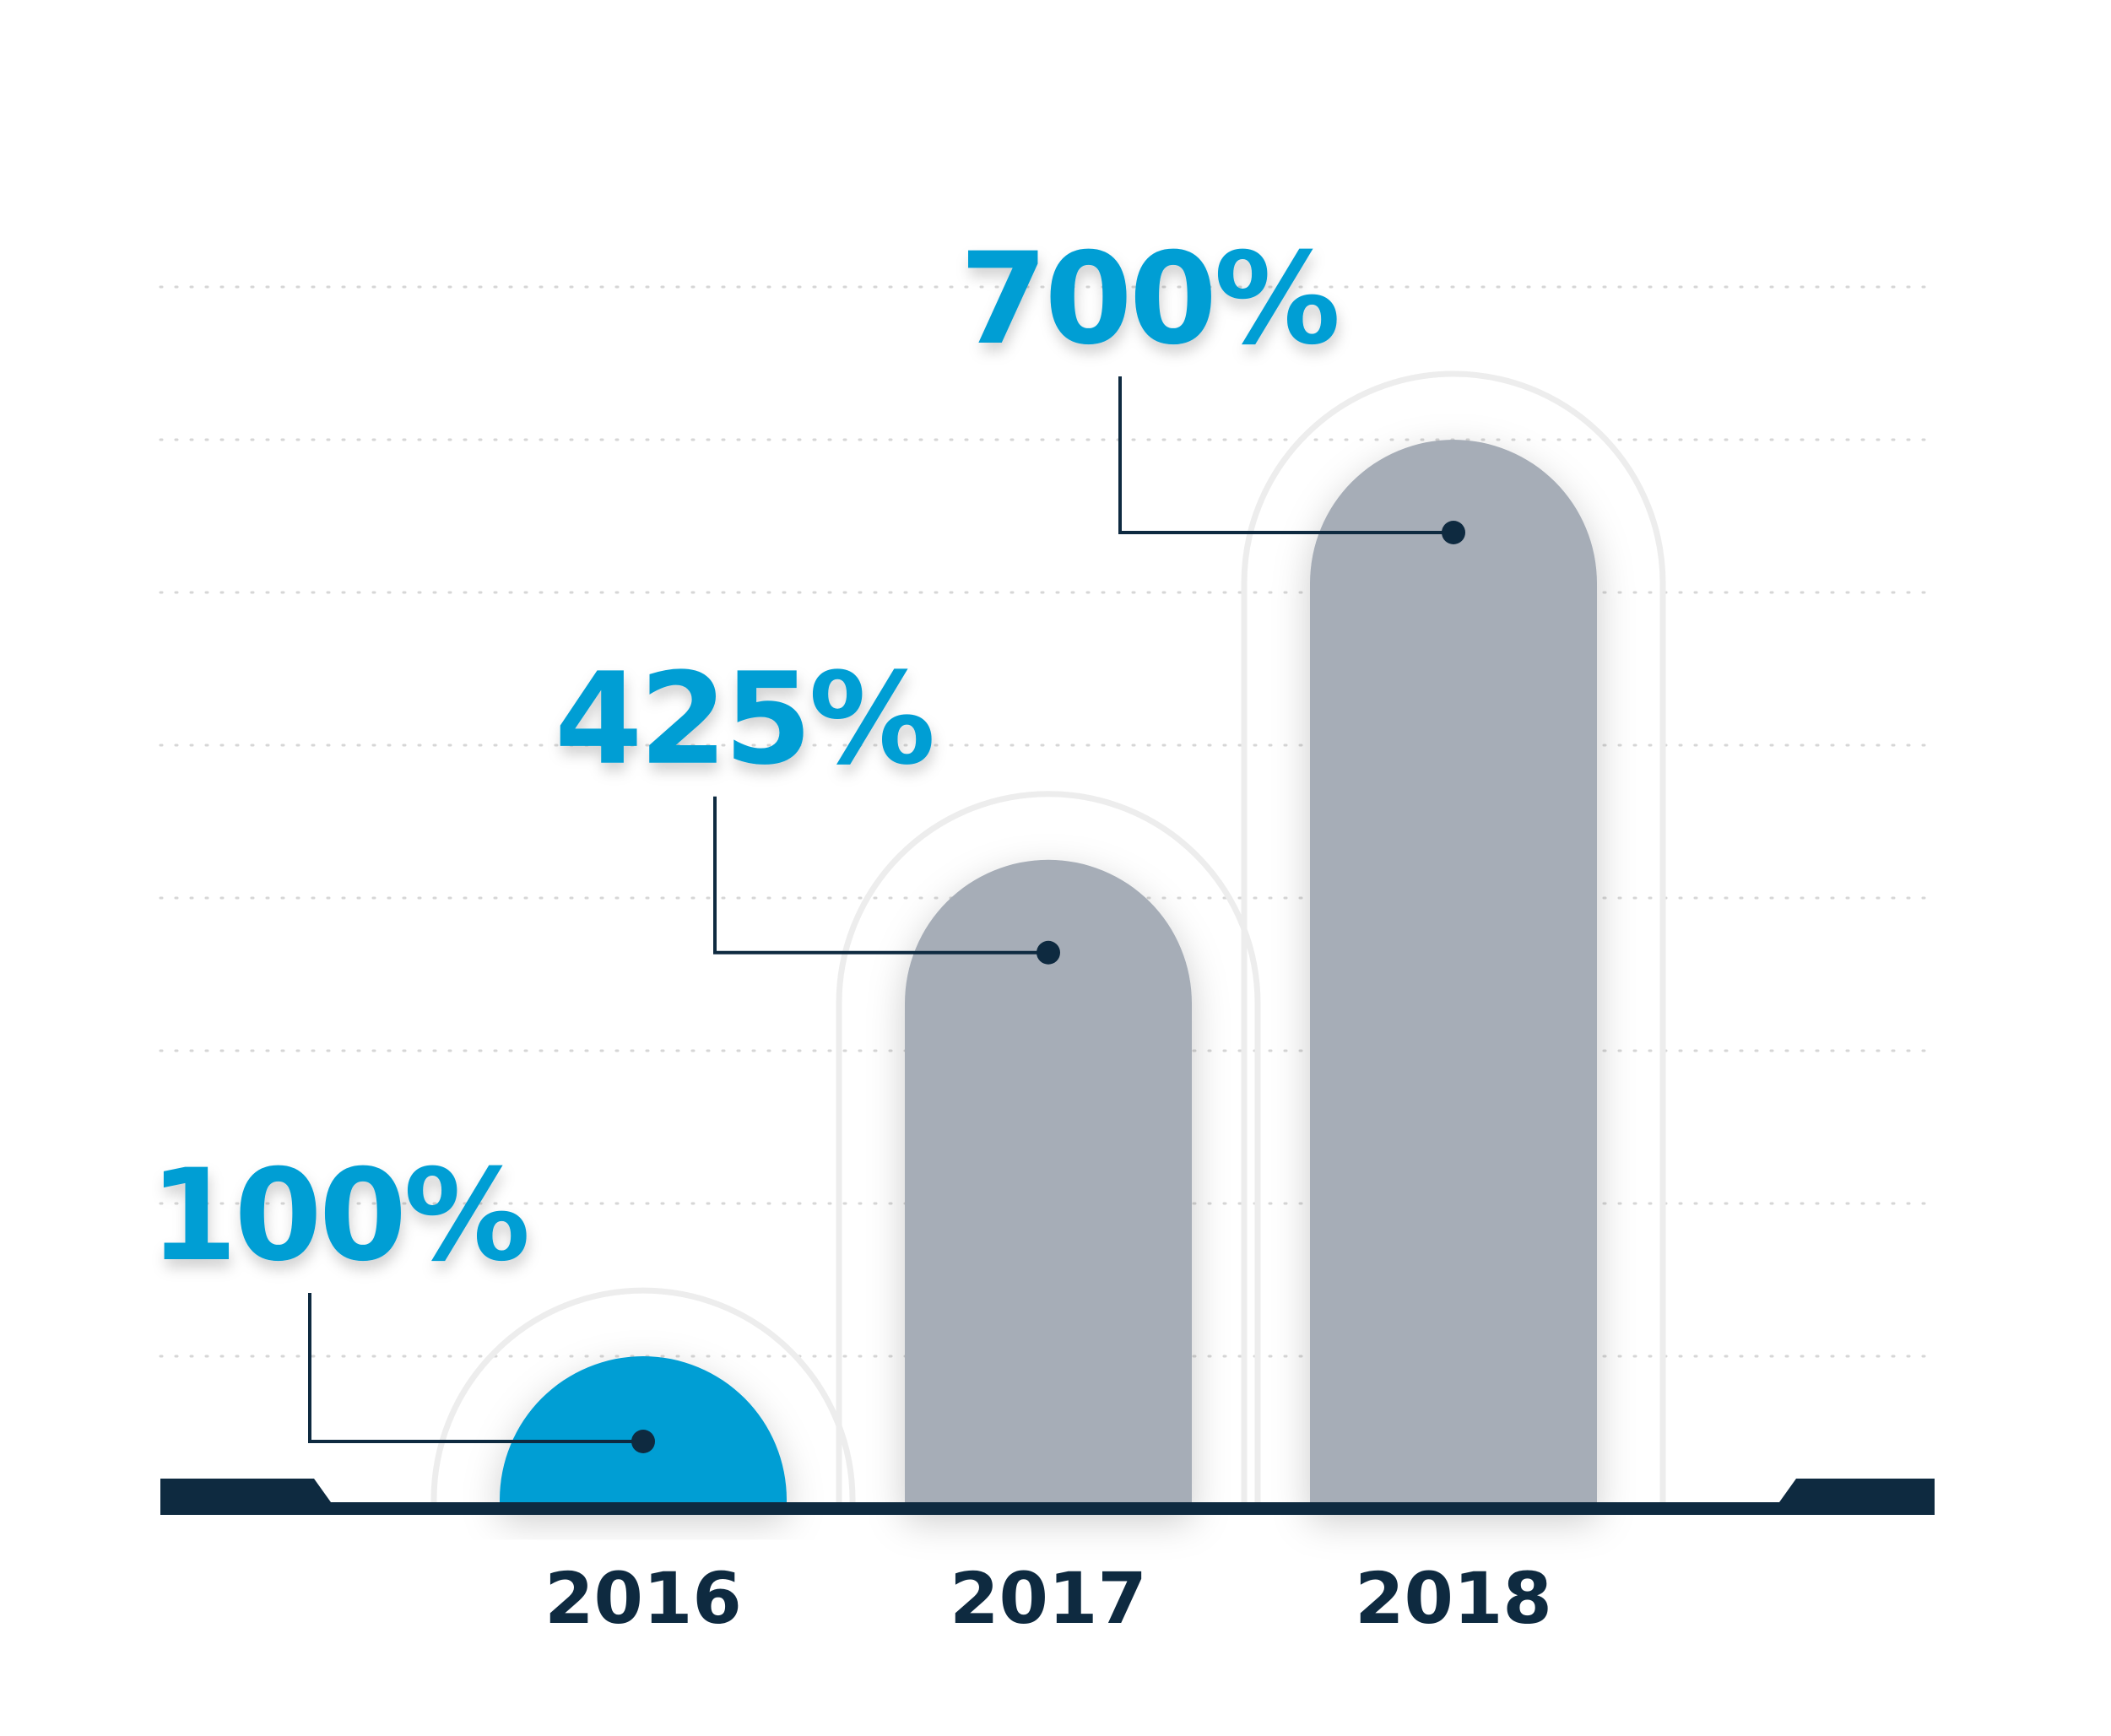  I want to click on x-tick-label: 2018, so click(1453, 1598).